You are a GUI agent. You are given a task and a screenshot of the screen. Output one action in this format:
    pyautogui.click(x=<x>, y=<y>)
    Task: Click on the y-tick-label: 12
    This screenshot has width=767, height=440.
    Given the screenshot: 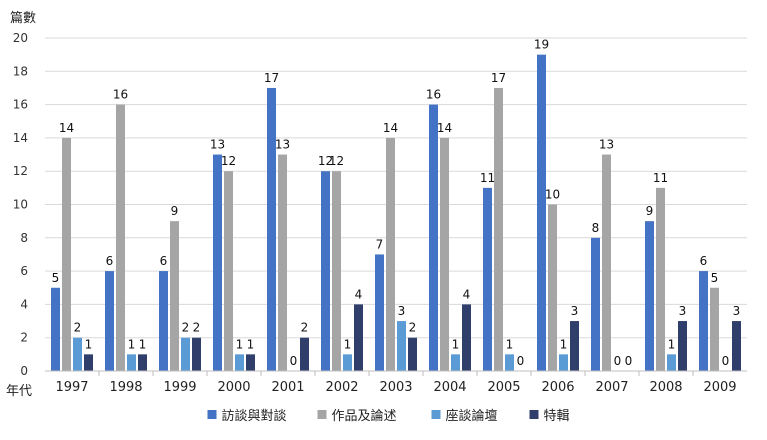 What is the action you would take?
    pyautogui.click(x=20, y=171)
    